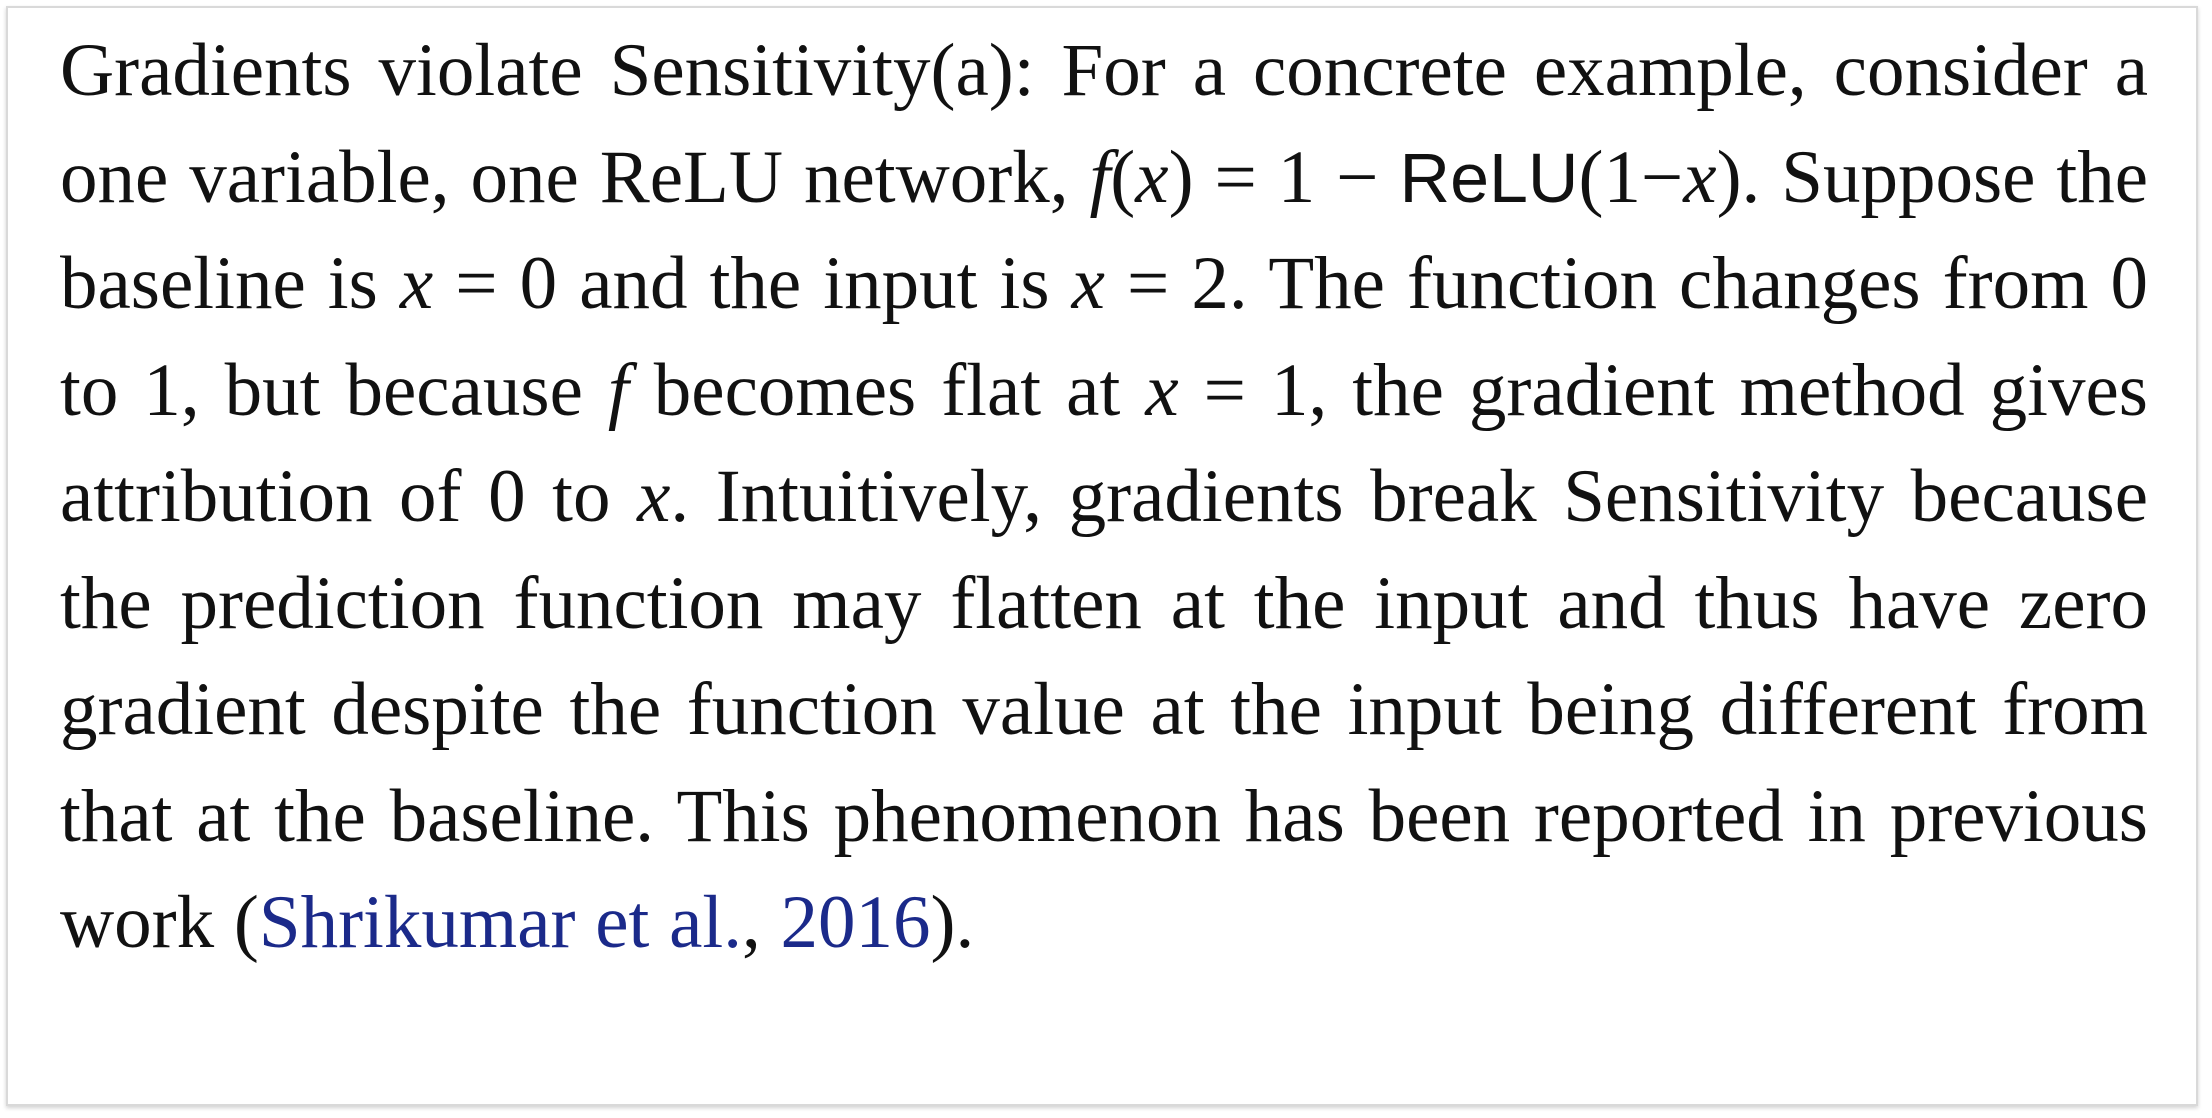  Describe the element at coordinates (1489, 177) in the screenshot. I see `math-relu-word: ReLU` at that location.